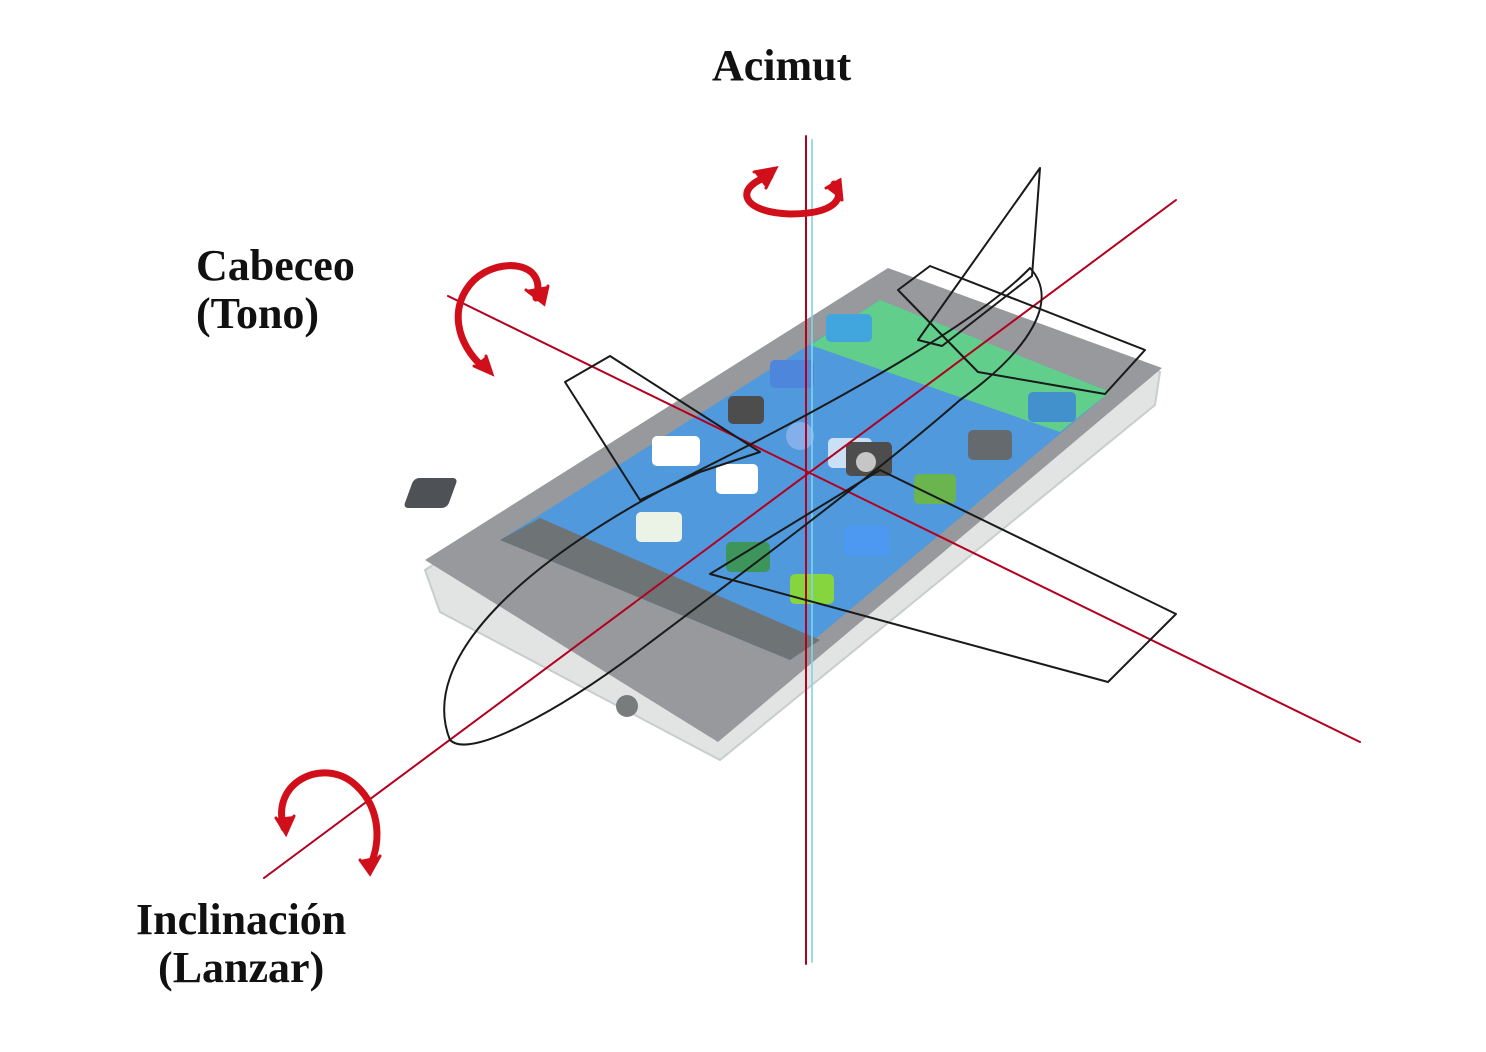 The width and height of the screenshot is (1486, 1052). Describe the element at coordinates (627, 706) in the screenshot. I see `headphone-jack-icon` at that location.